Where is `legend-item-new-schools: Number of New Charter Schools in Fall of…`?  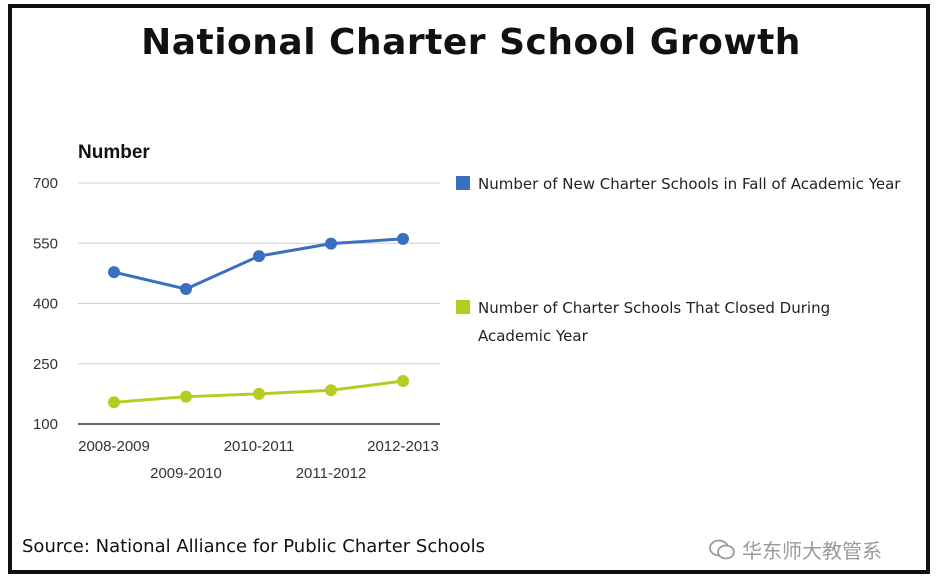 legend-item-new-schools: Number of New Charter Schools in Fall of… is located at coordinates (682, 184).